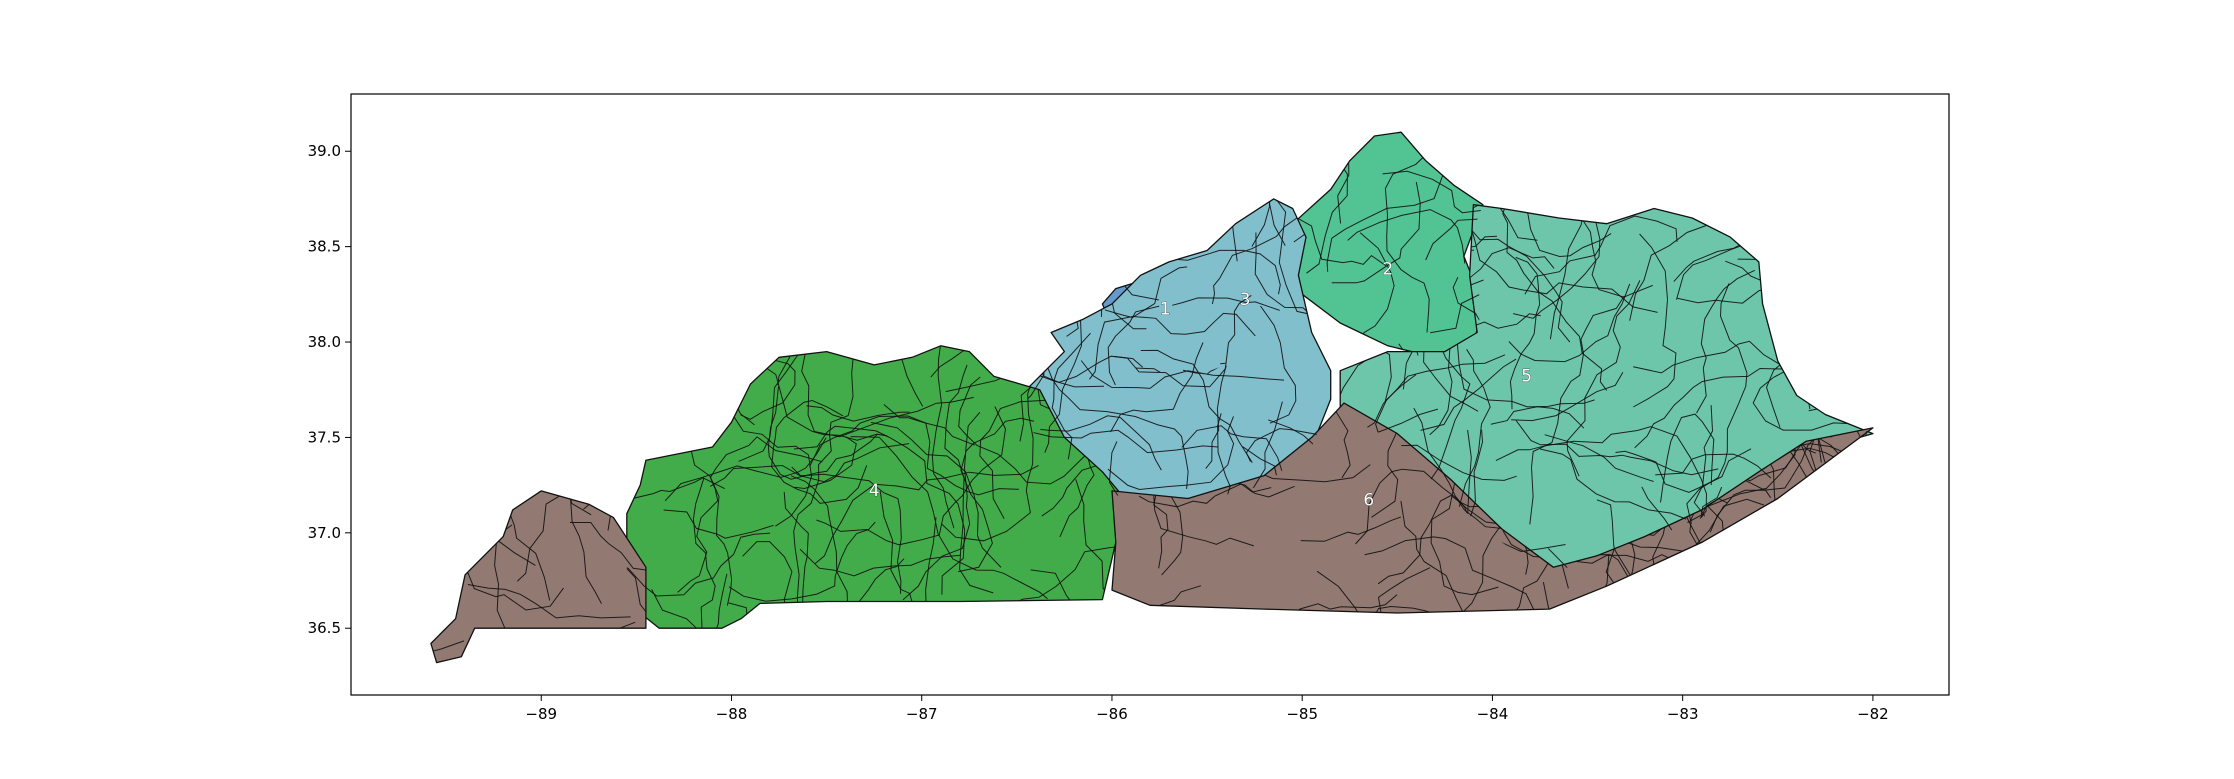 This screenshot has height=779, width=2234. I want to click on district-label-2: 2, so click(1387, 270).